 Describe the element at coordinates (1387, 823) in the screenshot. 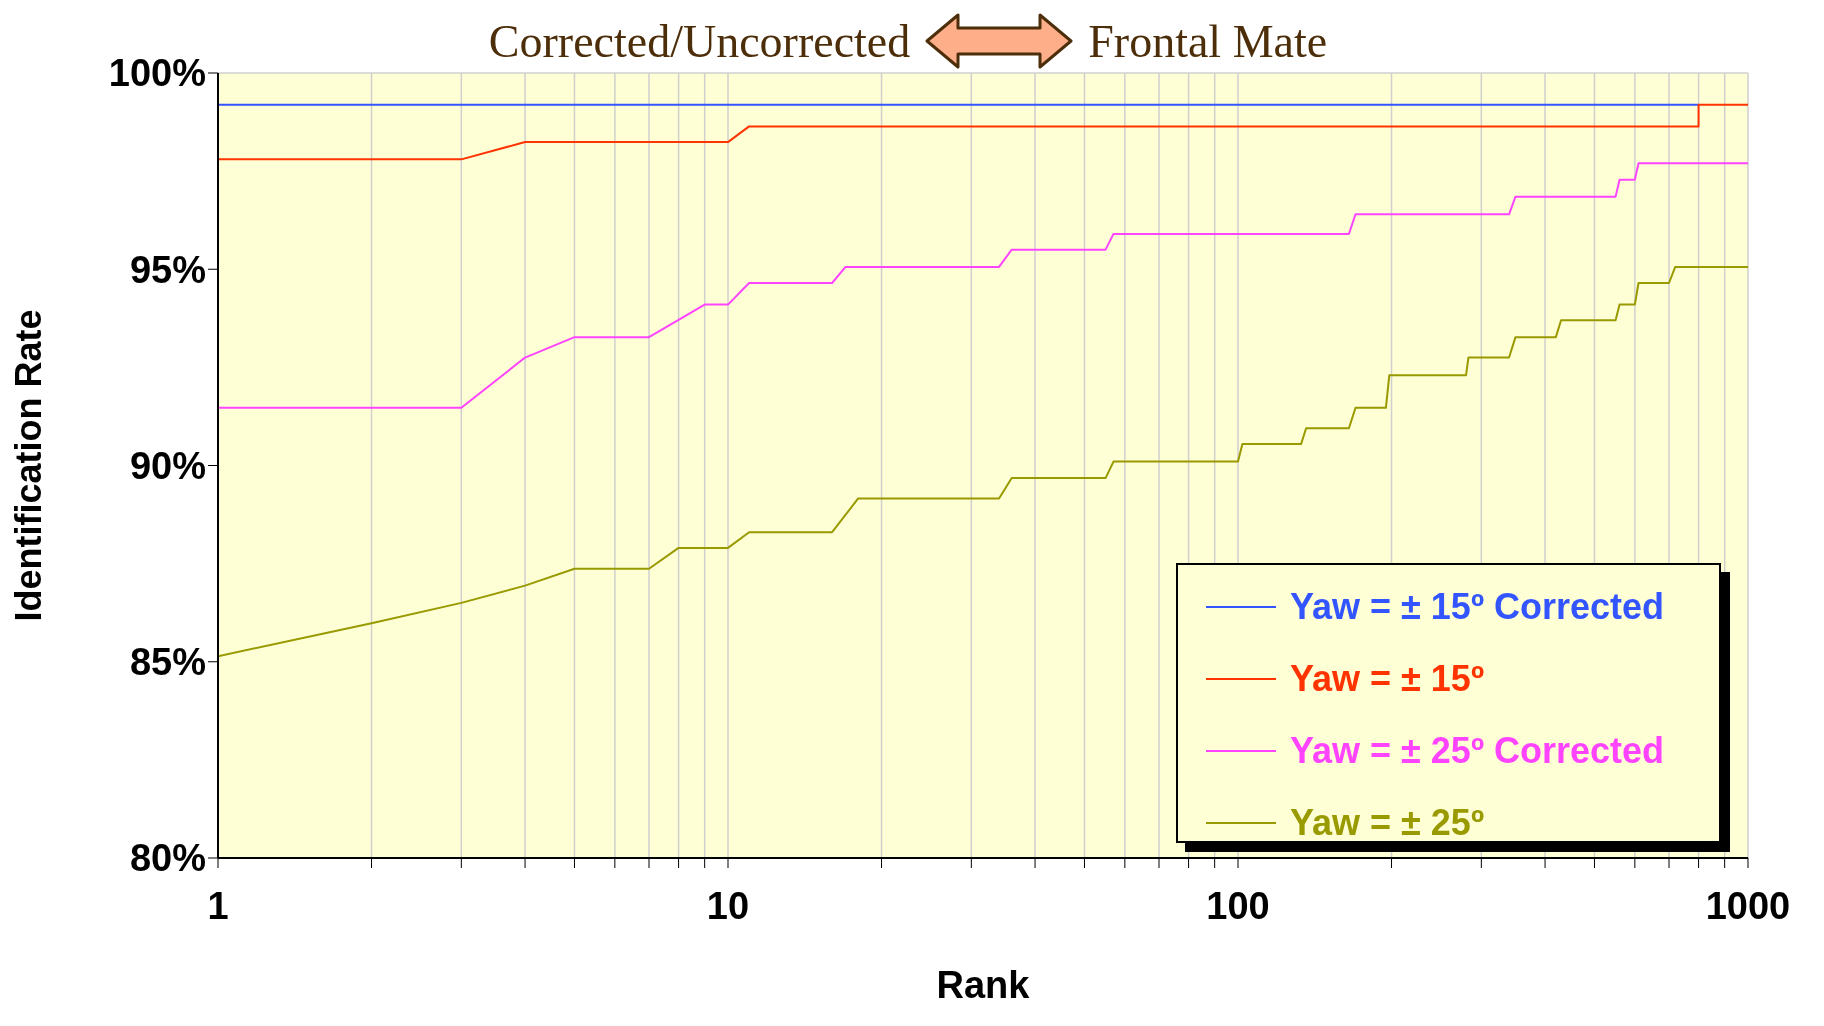

I see `legend-label: Yaw = ± 25º` at that location.